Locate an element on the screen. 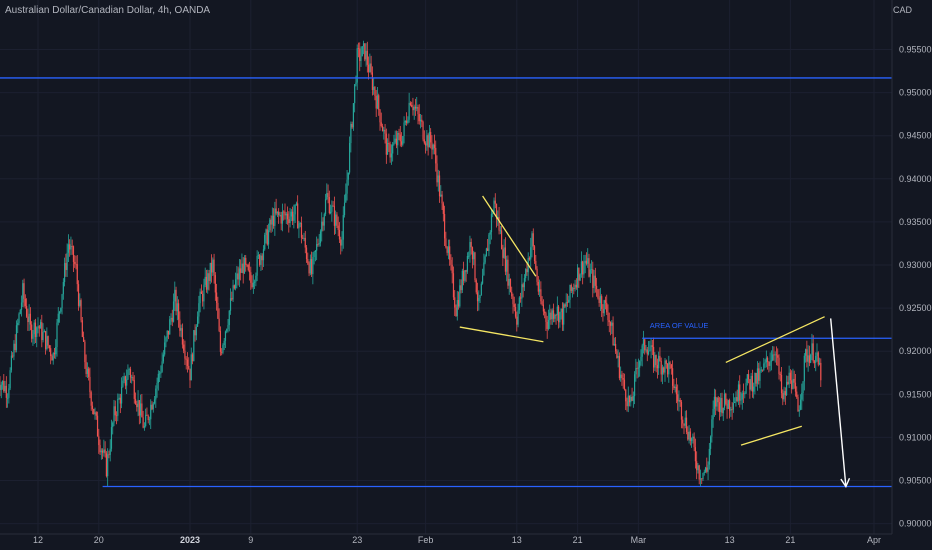 The height and width of the screenshot is (550, 932). projection-arrow is located at coordinates (840, 403).